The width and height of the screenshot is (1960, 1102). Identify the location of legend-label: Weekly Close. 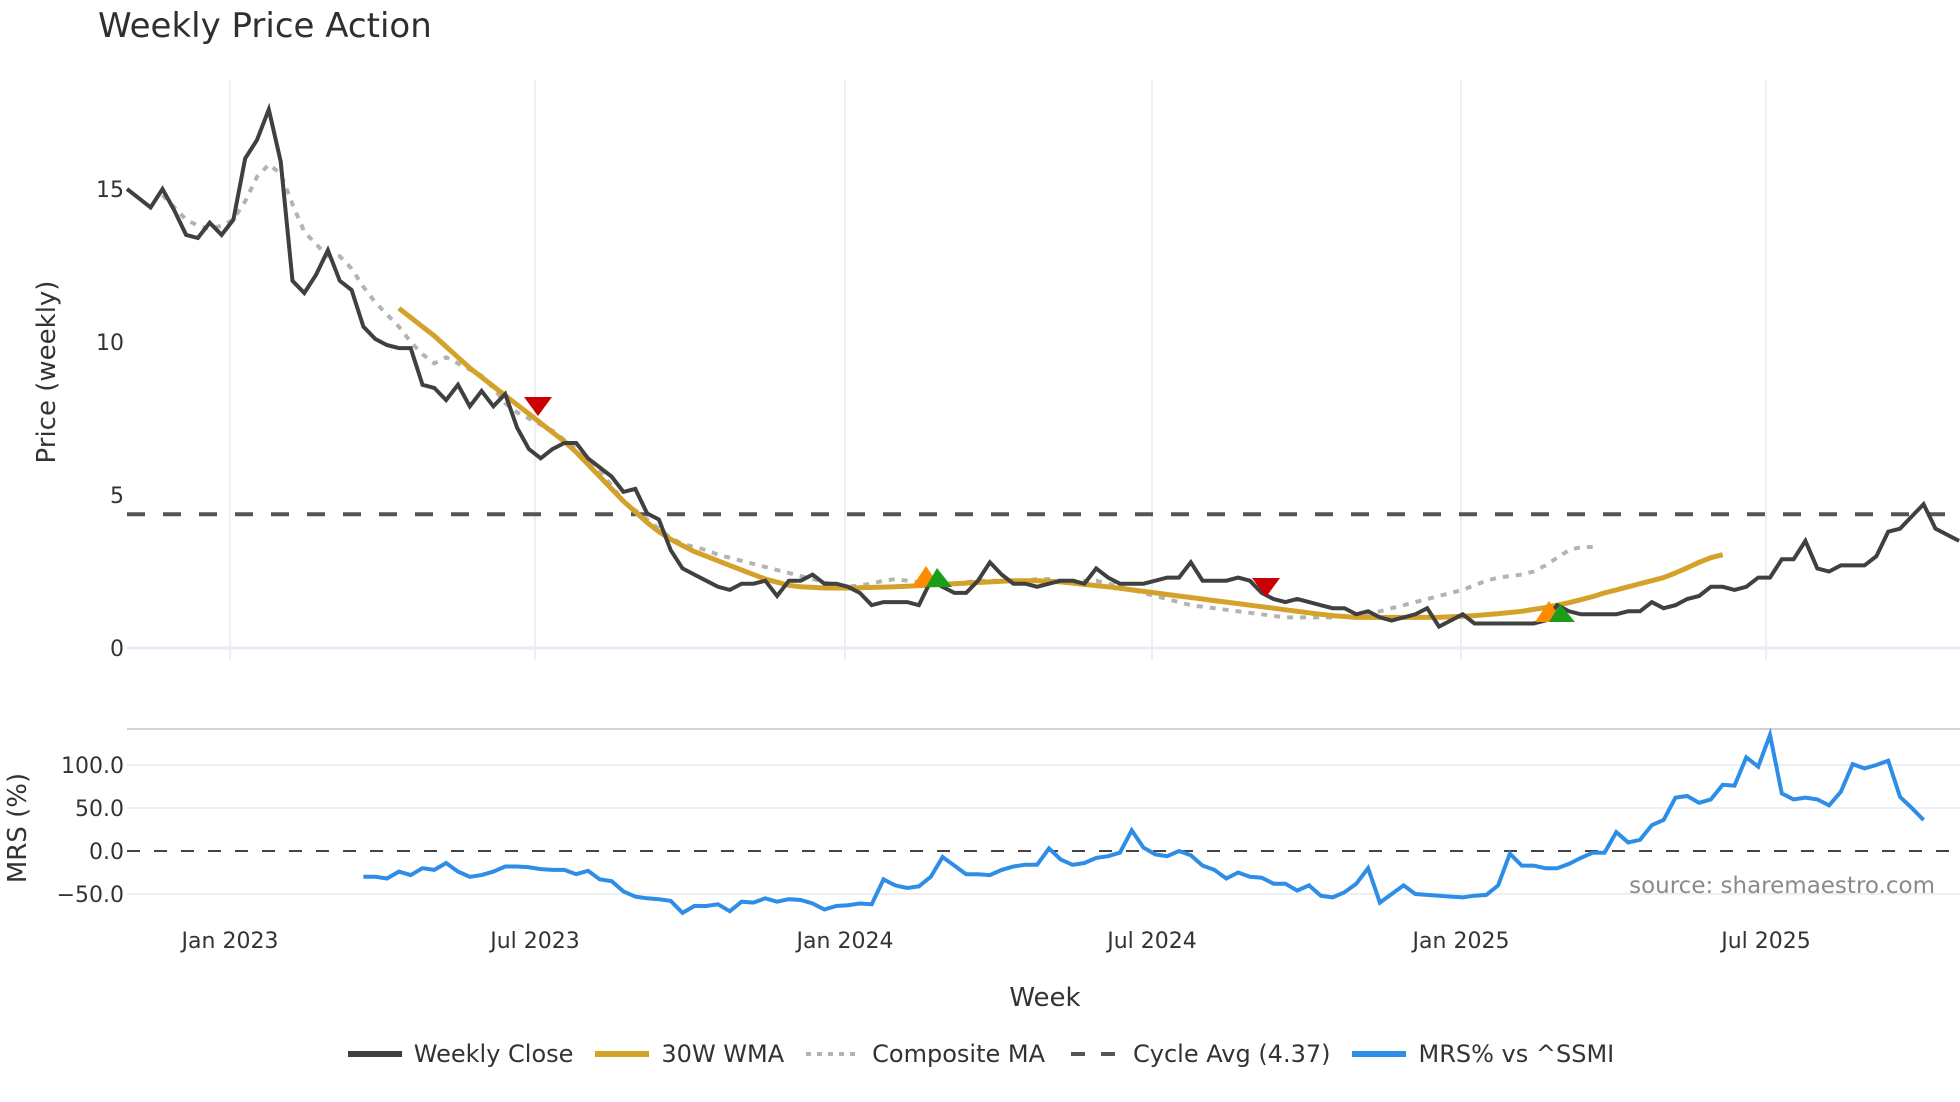
(493, 1054).